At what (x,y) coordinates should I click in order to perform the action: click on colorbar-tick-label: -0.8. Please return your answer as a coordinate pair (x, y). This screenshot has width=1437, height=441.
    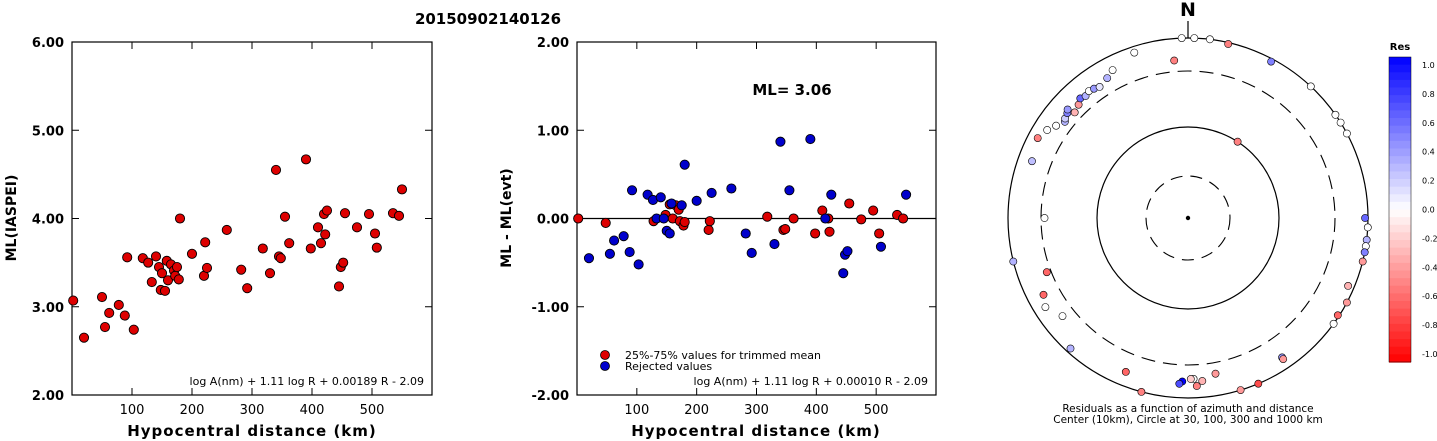
    Looking at the image, I should click on (1429, 325).